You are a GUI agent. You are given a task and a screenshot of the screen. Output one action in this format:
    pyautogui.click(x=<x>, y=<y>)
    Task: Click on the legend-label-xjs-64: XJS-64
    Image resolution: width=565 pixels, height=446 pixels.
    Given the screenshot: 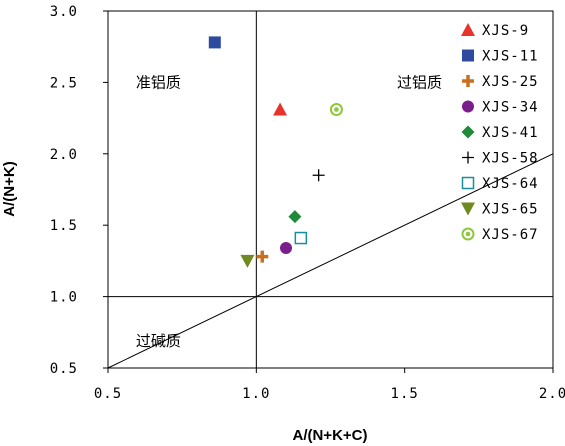 What is the action you would take?
    pyautogui.click(x=510, y=184)
    